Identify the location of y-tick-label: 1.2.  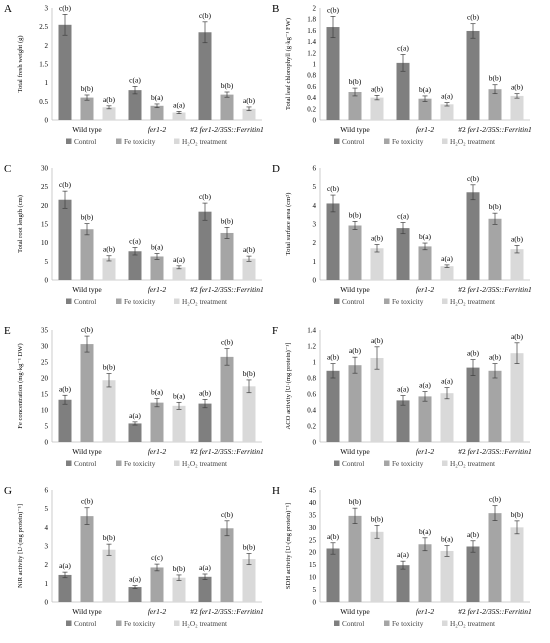
(311, 347).